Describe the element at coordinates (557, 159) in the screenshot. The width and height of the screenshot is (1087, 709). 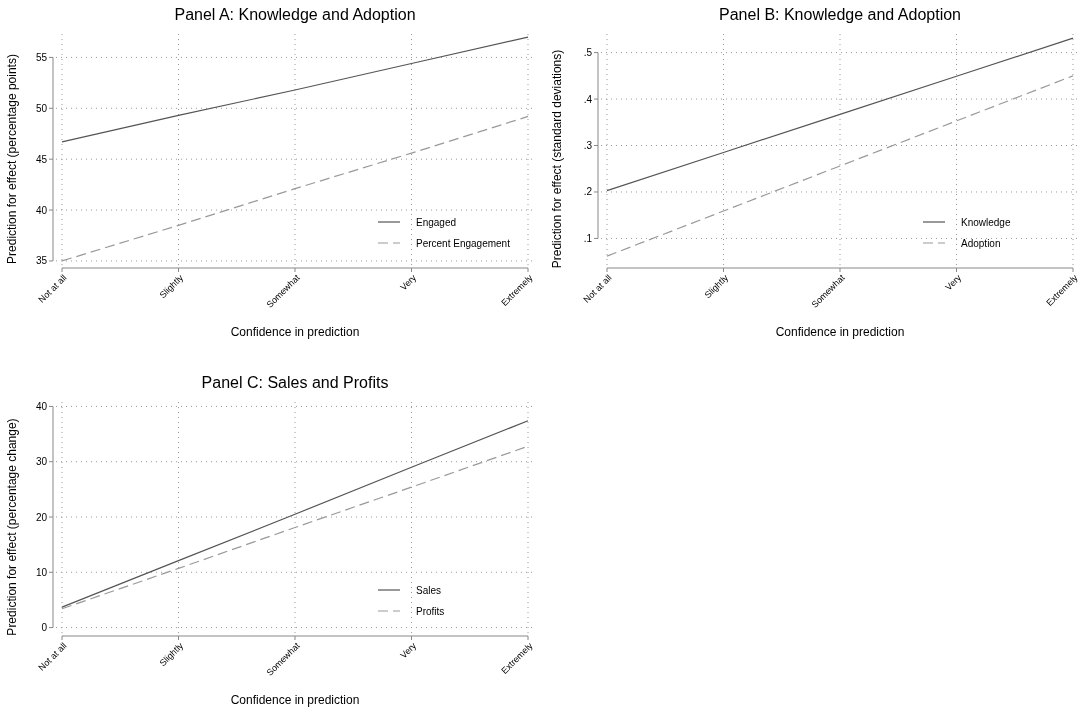
I see `y-axis-title: Prediction for effect (standard deviations)` at that location.